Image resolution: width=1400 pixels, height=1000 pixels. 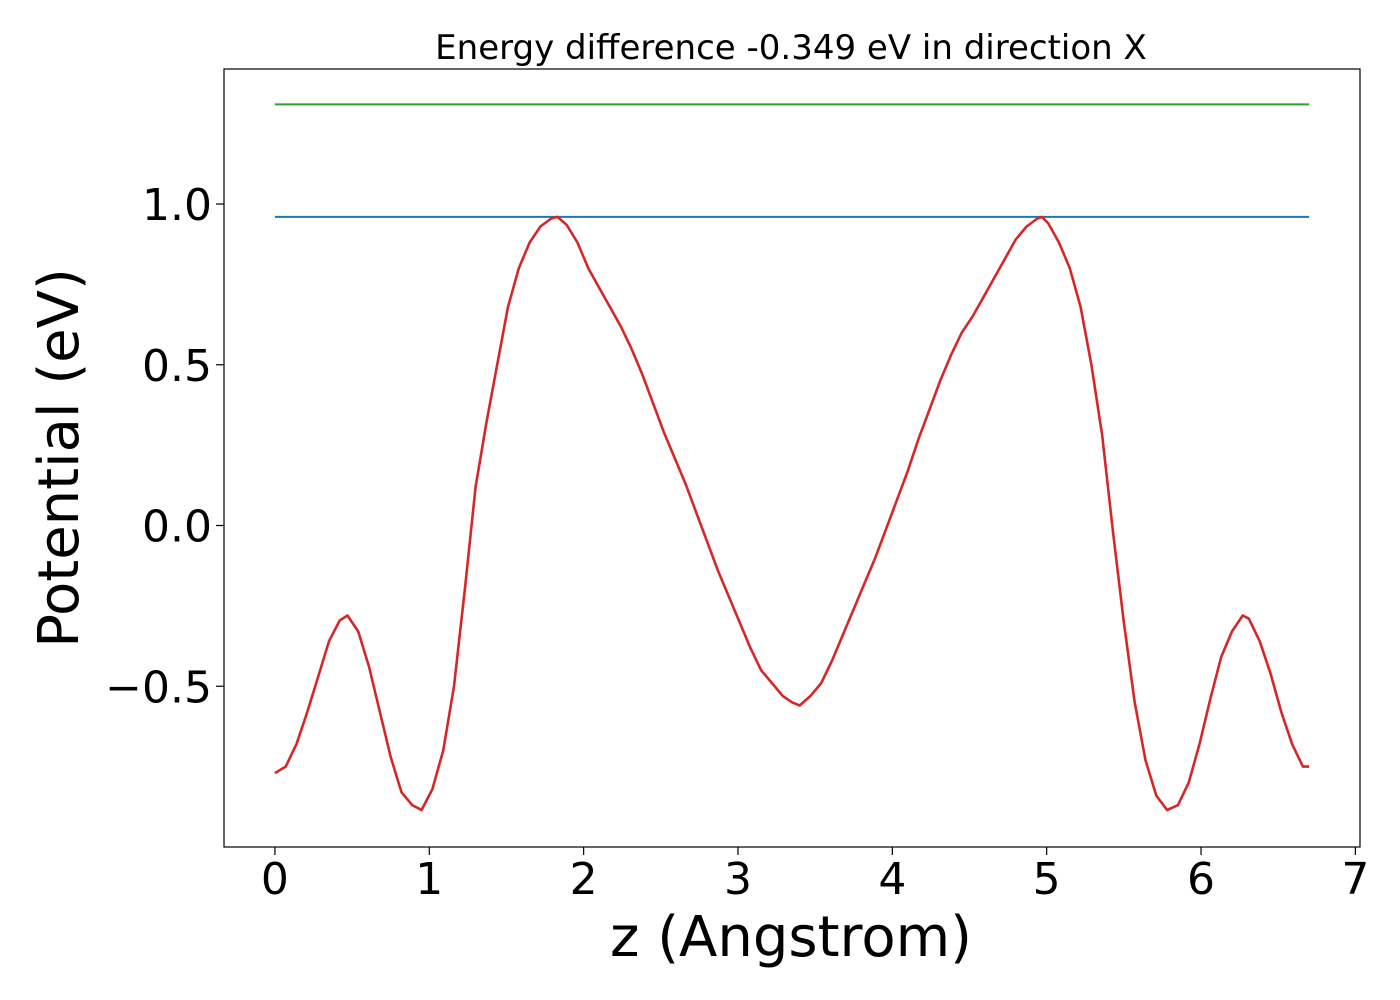 I want to click on x-tick-label: 1, so click(x=429, y=879).